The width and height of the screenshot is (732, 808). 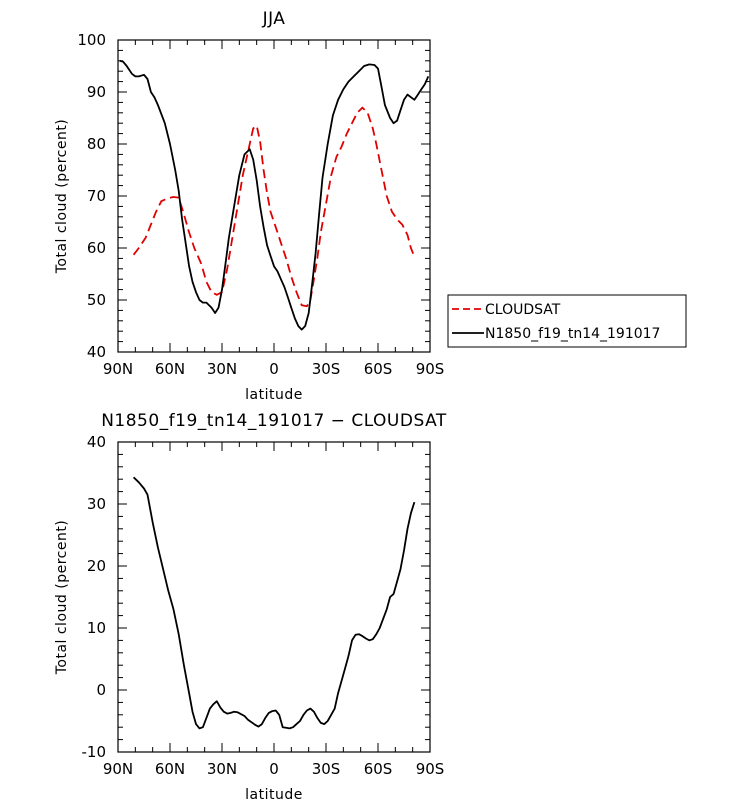 I want to click on y-tick-label: 80, so click(x=96, y=144).